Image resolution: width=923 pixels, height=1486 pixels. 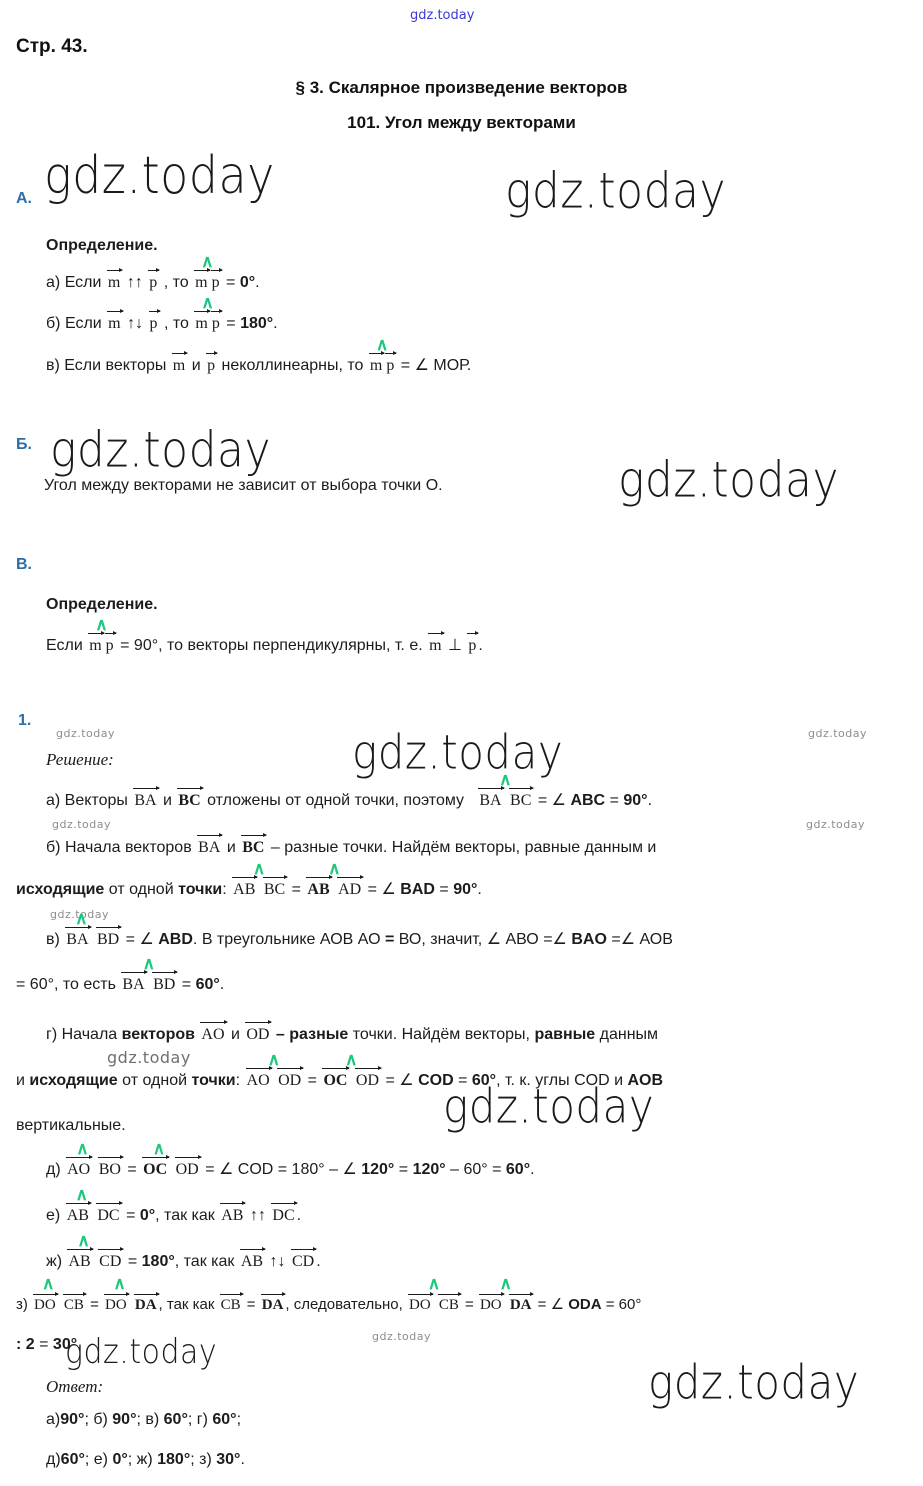 I want to click on part-text: =∠ АОВ, so click(x=642, y=939).